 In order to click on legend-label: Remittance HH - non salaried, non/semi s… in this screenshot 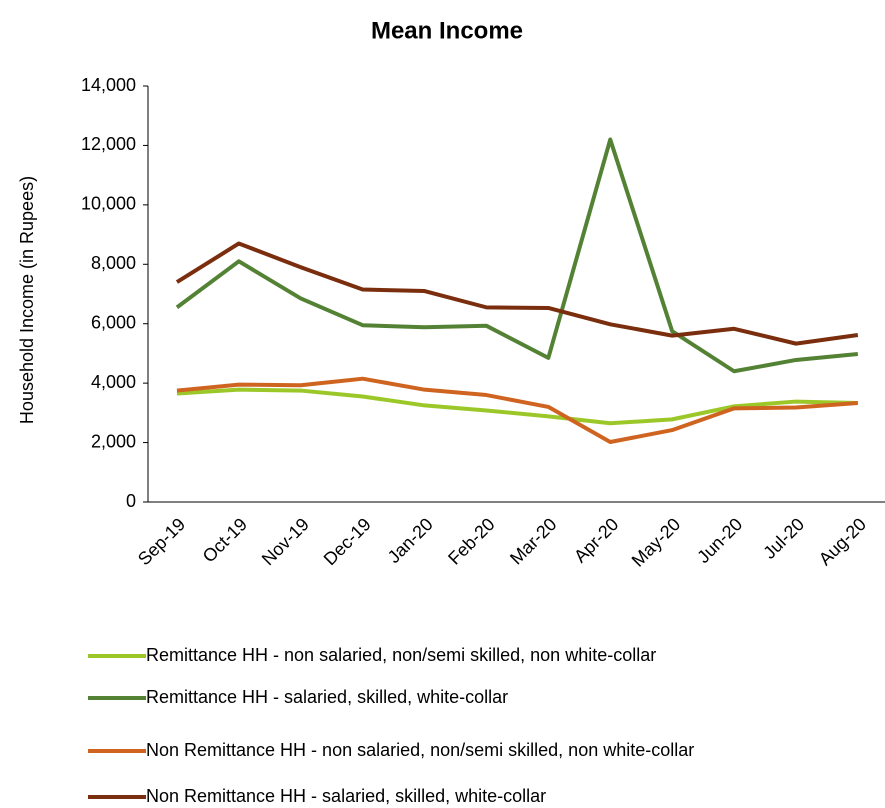, I will do `click(401, 655)`.